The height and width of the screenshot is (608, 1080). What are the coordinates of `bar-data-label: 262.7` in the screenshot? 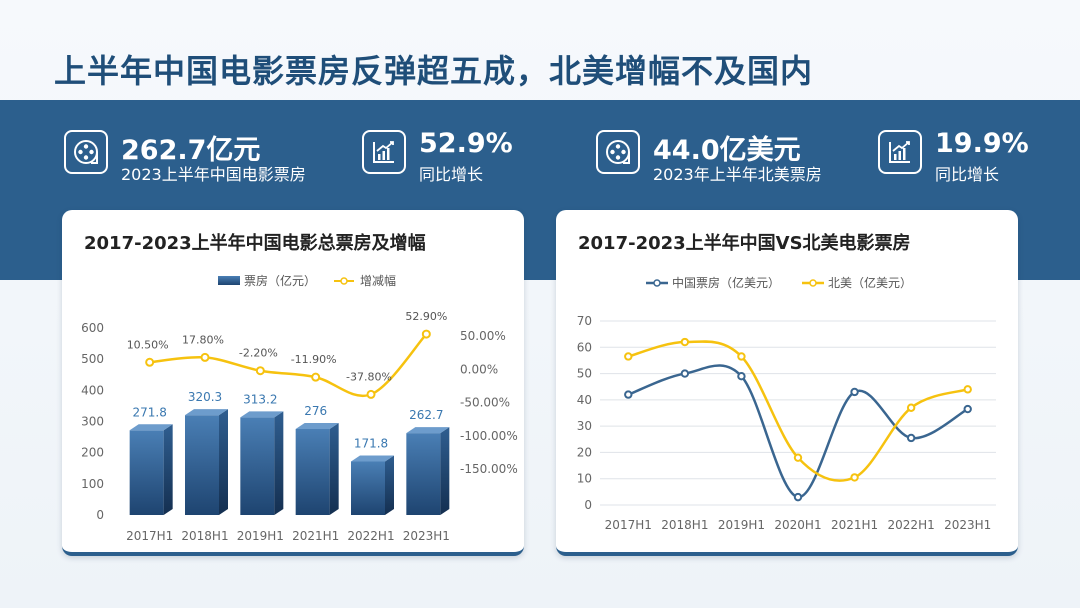 It's located at (426, 415).